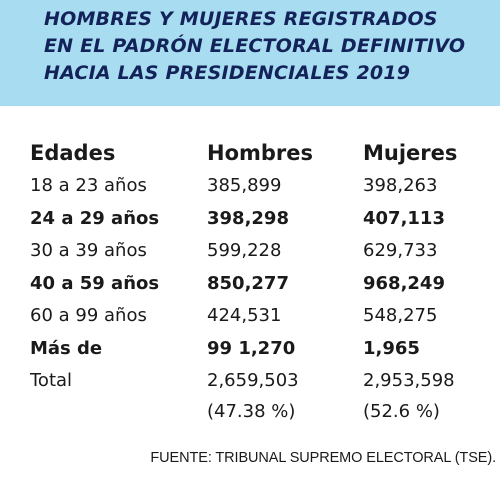 This screenshot has height=496, width=500. Describe the element at coordinates (251, 348) in the screenshot. I see `table-cell: 99 1,270` at that location.